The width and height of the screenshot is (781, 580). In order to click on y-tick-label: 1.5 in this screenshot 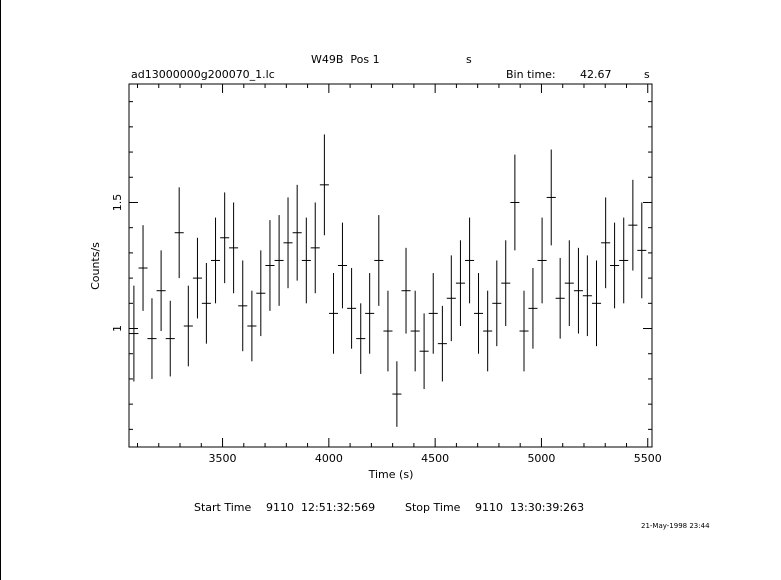, I will do `click(117, 203)`.